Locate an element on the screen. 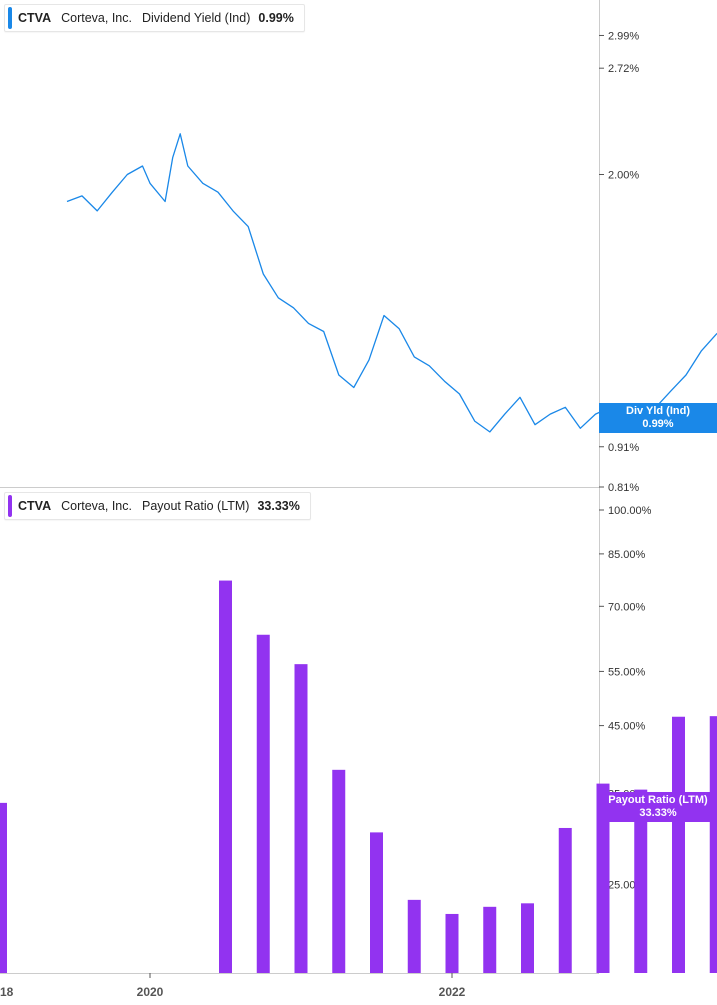  payout-value-tag: Payout Ratio (LTM) 33.33% is located at coordinates (658, 806).